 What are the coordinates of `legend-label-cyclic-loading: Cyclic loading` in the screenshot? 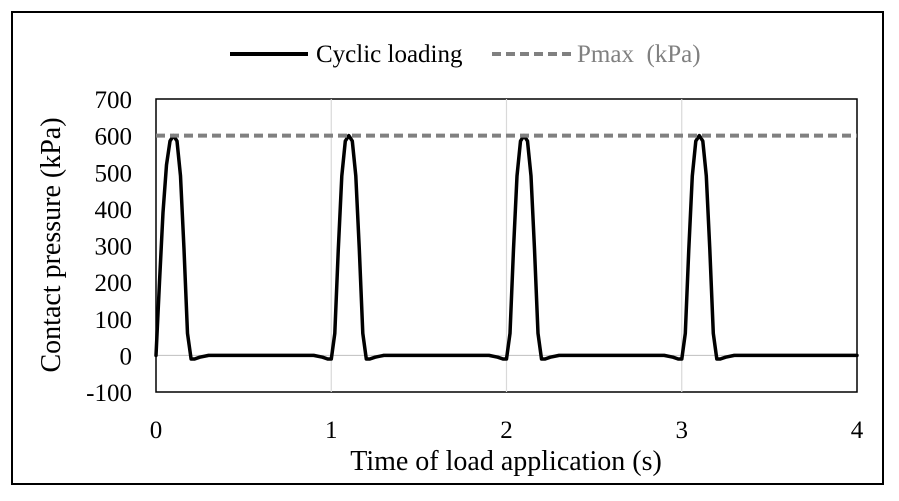 It's located at (389, 54).